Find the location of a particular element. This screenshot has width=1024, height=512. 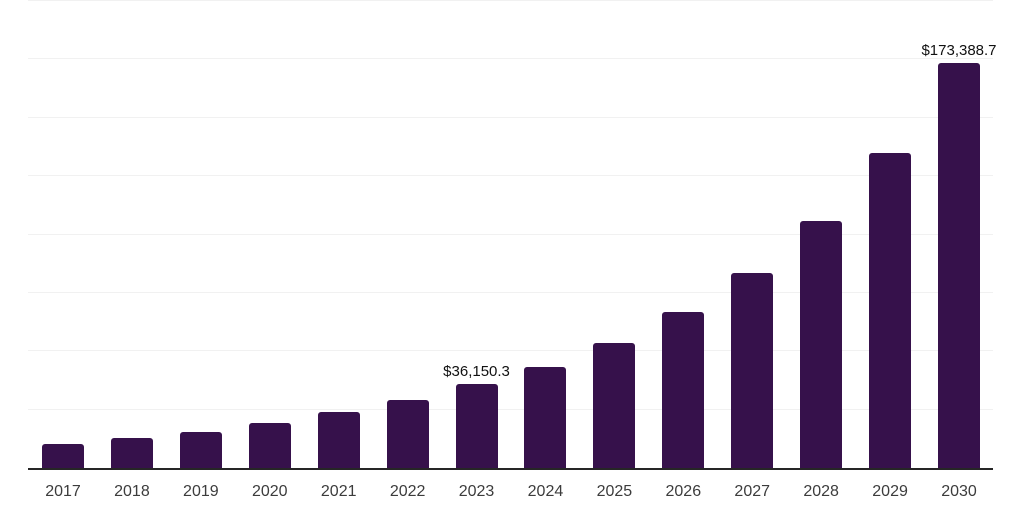

bar-slot-2021 is located at coordinates (338, 440).